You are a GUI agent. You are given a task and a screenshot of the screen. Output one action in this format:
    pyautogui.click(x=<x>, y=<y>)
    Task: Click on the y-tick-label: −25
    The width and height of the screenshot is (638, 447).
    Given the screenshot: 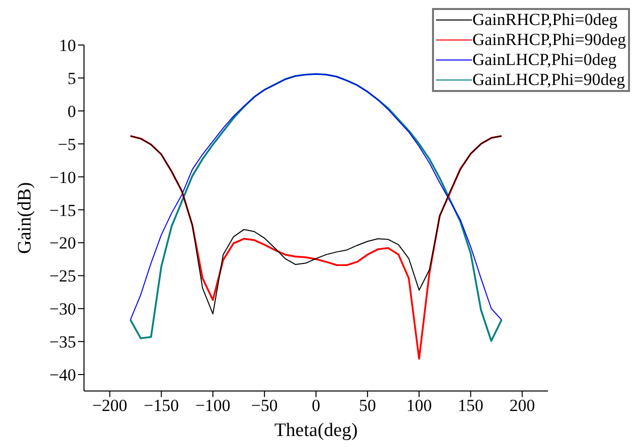 What is the action you would take?
    pyautogui.click(x=62, y=276)
    